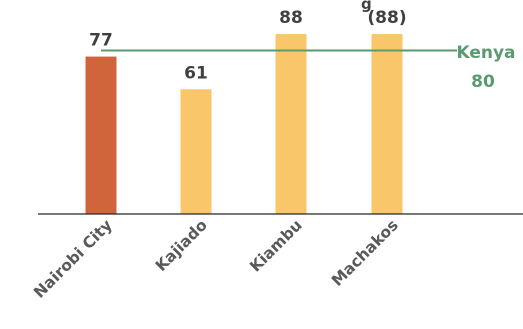 The height and width of the screenshot is (329, 523). What do you see at coordinates (196, 151) in the screenshot?
I see `bar-kajiado` at bounding box center [196, 151].